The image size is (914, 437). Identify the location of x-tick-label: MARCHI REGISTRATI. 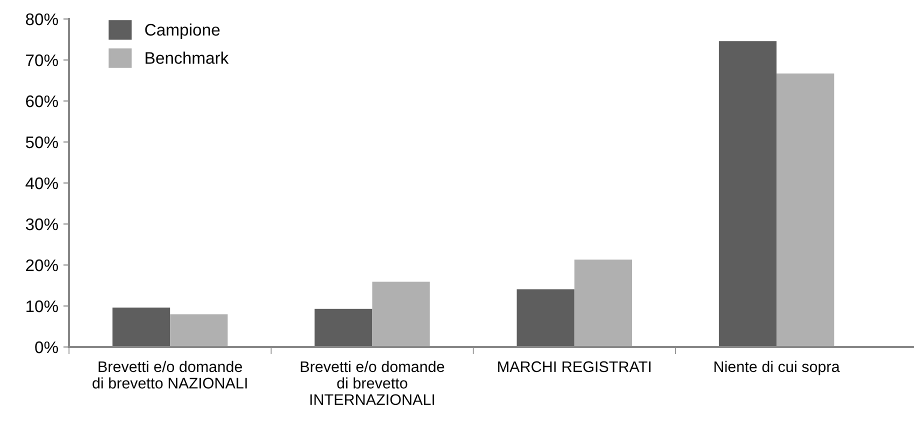
(574, 366).